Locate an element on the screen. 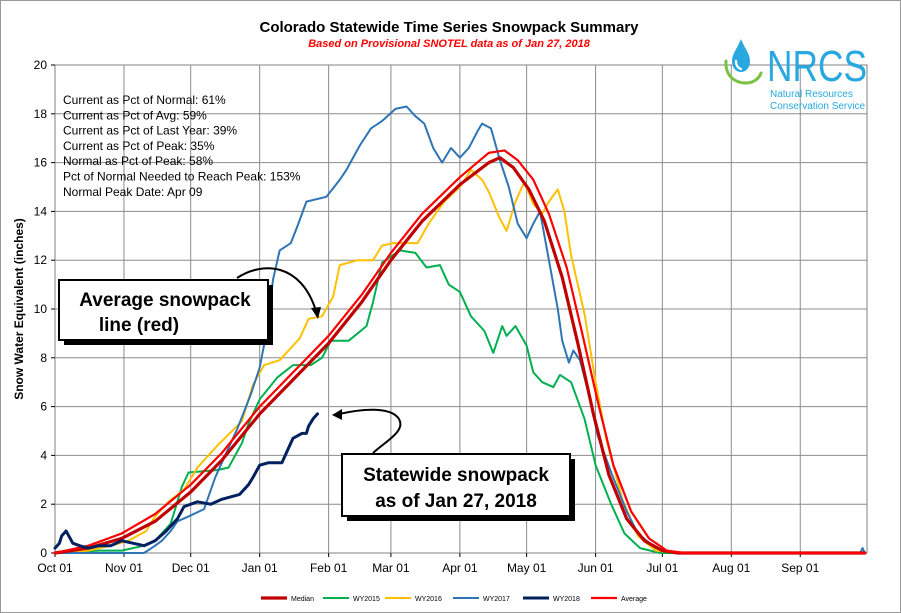 The image size is (901, 613). current-callout-line-1: Statewide snowpack is located at coordinates (456, 475).